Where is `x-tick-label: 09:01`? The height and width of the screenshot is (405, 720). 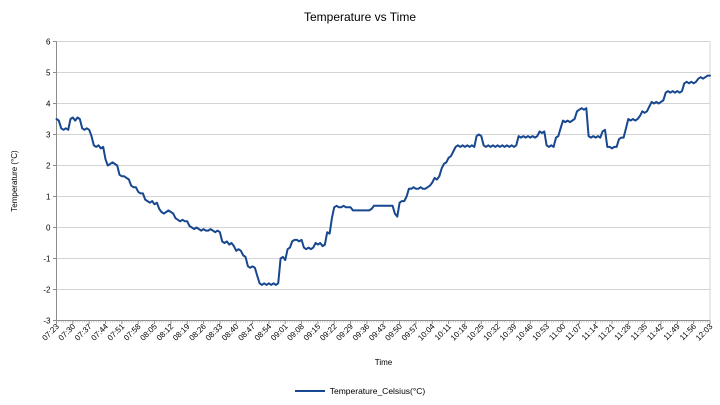 x-tick-label: 09:01 is located at coordinates (279, 332).